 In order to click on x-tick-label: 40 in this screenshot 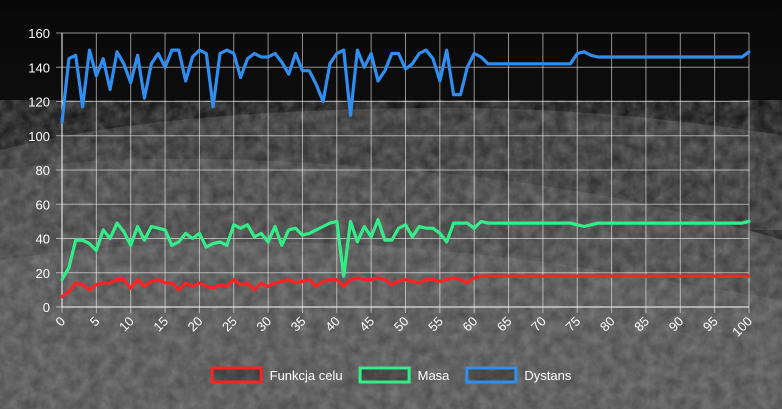, I will do `click(332, 324)`.